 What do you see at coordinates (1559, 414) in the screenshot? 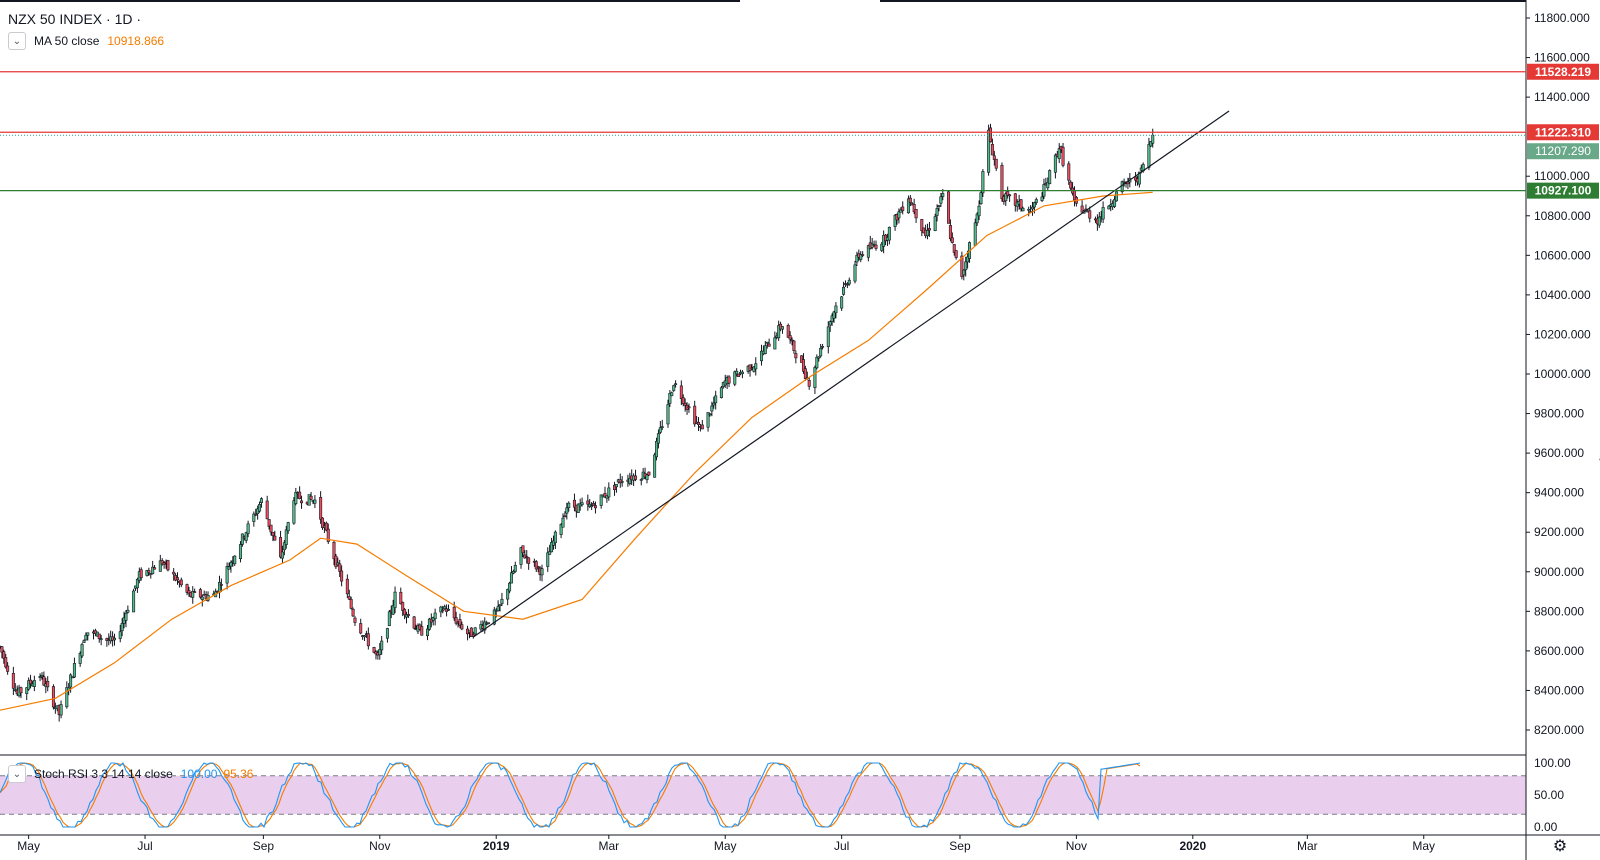
I see `price-tick-label: 9800.000` at bounding box center [1559, 414].